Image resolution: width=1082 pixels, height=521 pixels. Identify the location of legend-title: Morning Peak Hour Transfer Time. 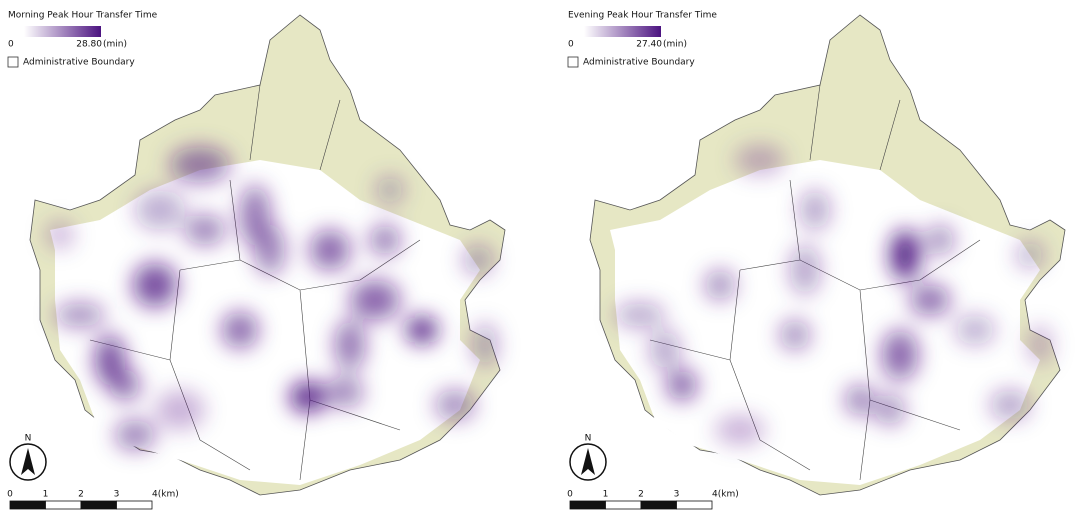
(83, 16).